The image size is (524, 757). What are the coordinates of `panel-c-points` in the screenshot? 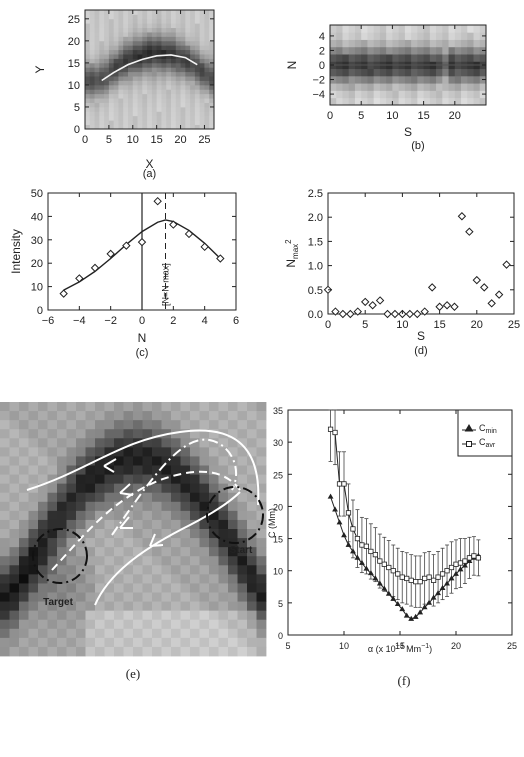 It's located at (142, 247).